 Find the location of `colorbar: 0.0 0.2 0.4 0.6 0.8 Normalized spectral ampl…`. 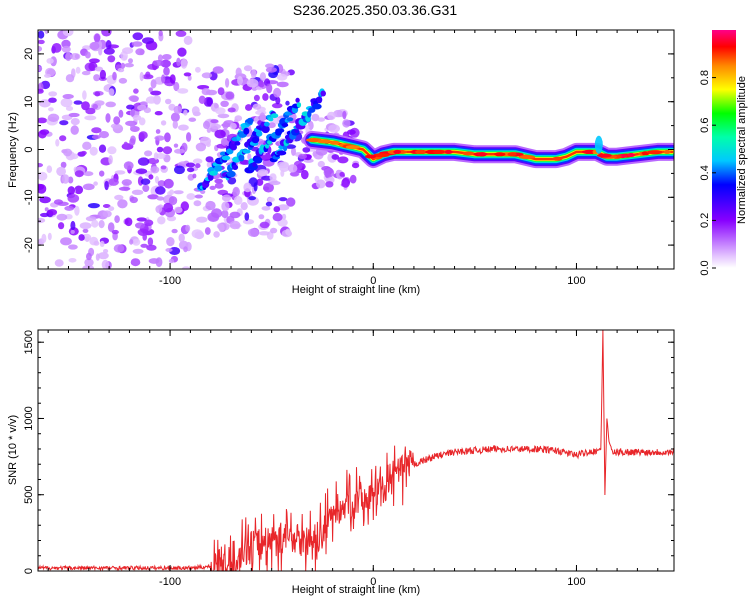

colorbar: 0.0 0.2 0.4 0.6 0.8 Normalized spectral ampl… is located at coordinates (723, 153).